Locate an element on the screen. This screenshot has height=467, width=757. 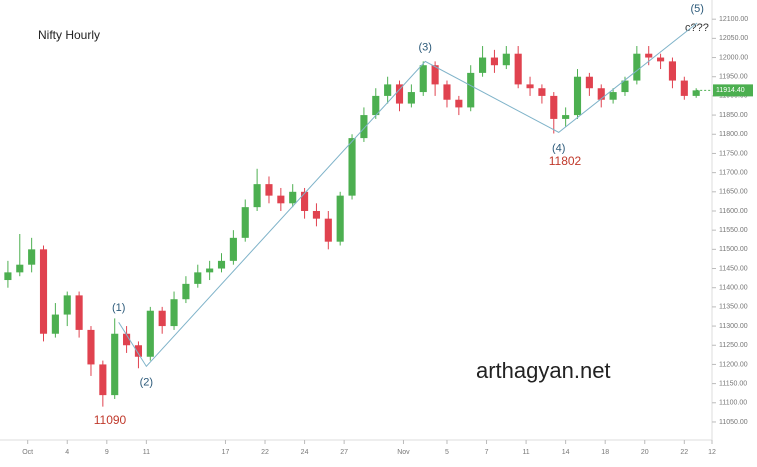
y-tick-label: 11350.00 is located at coordinates (733, 307).